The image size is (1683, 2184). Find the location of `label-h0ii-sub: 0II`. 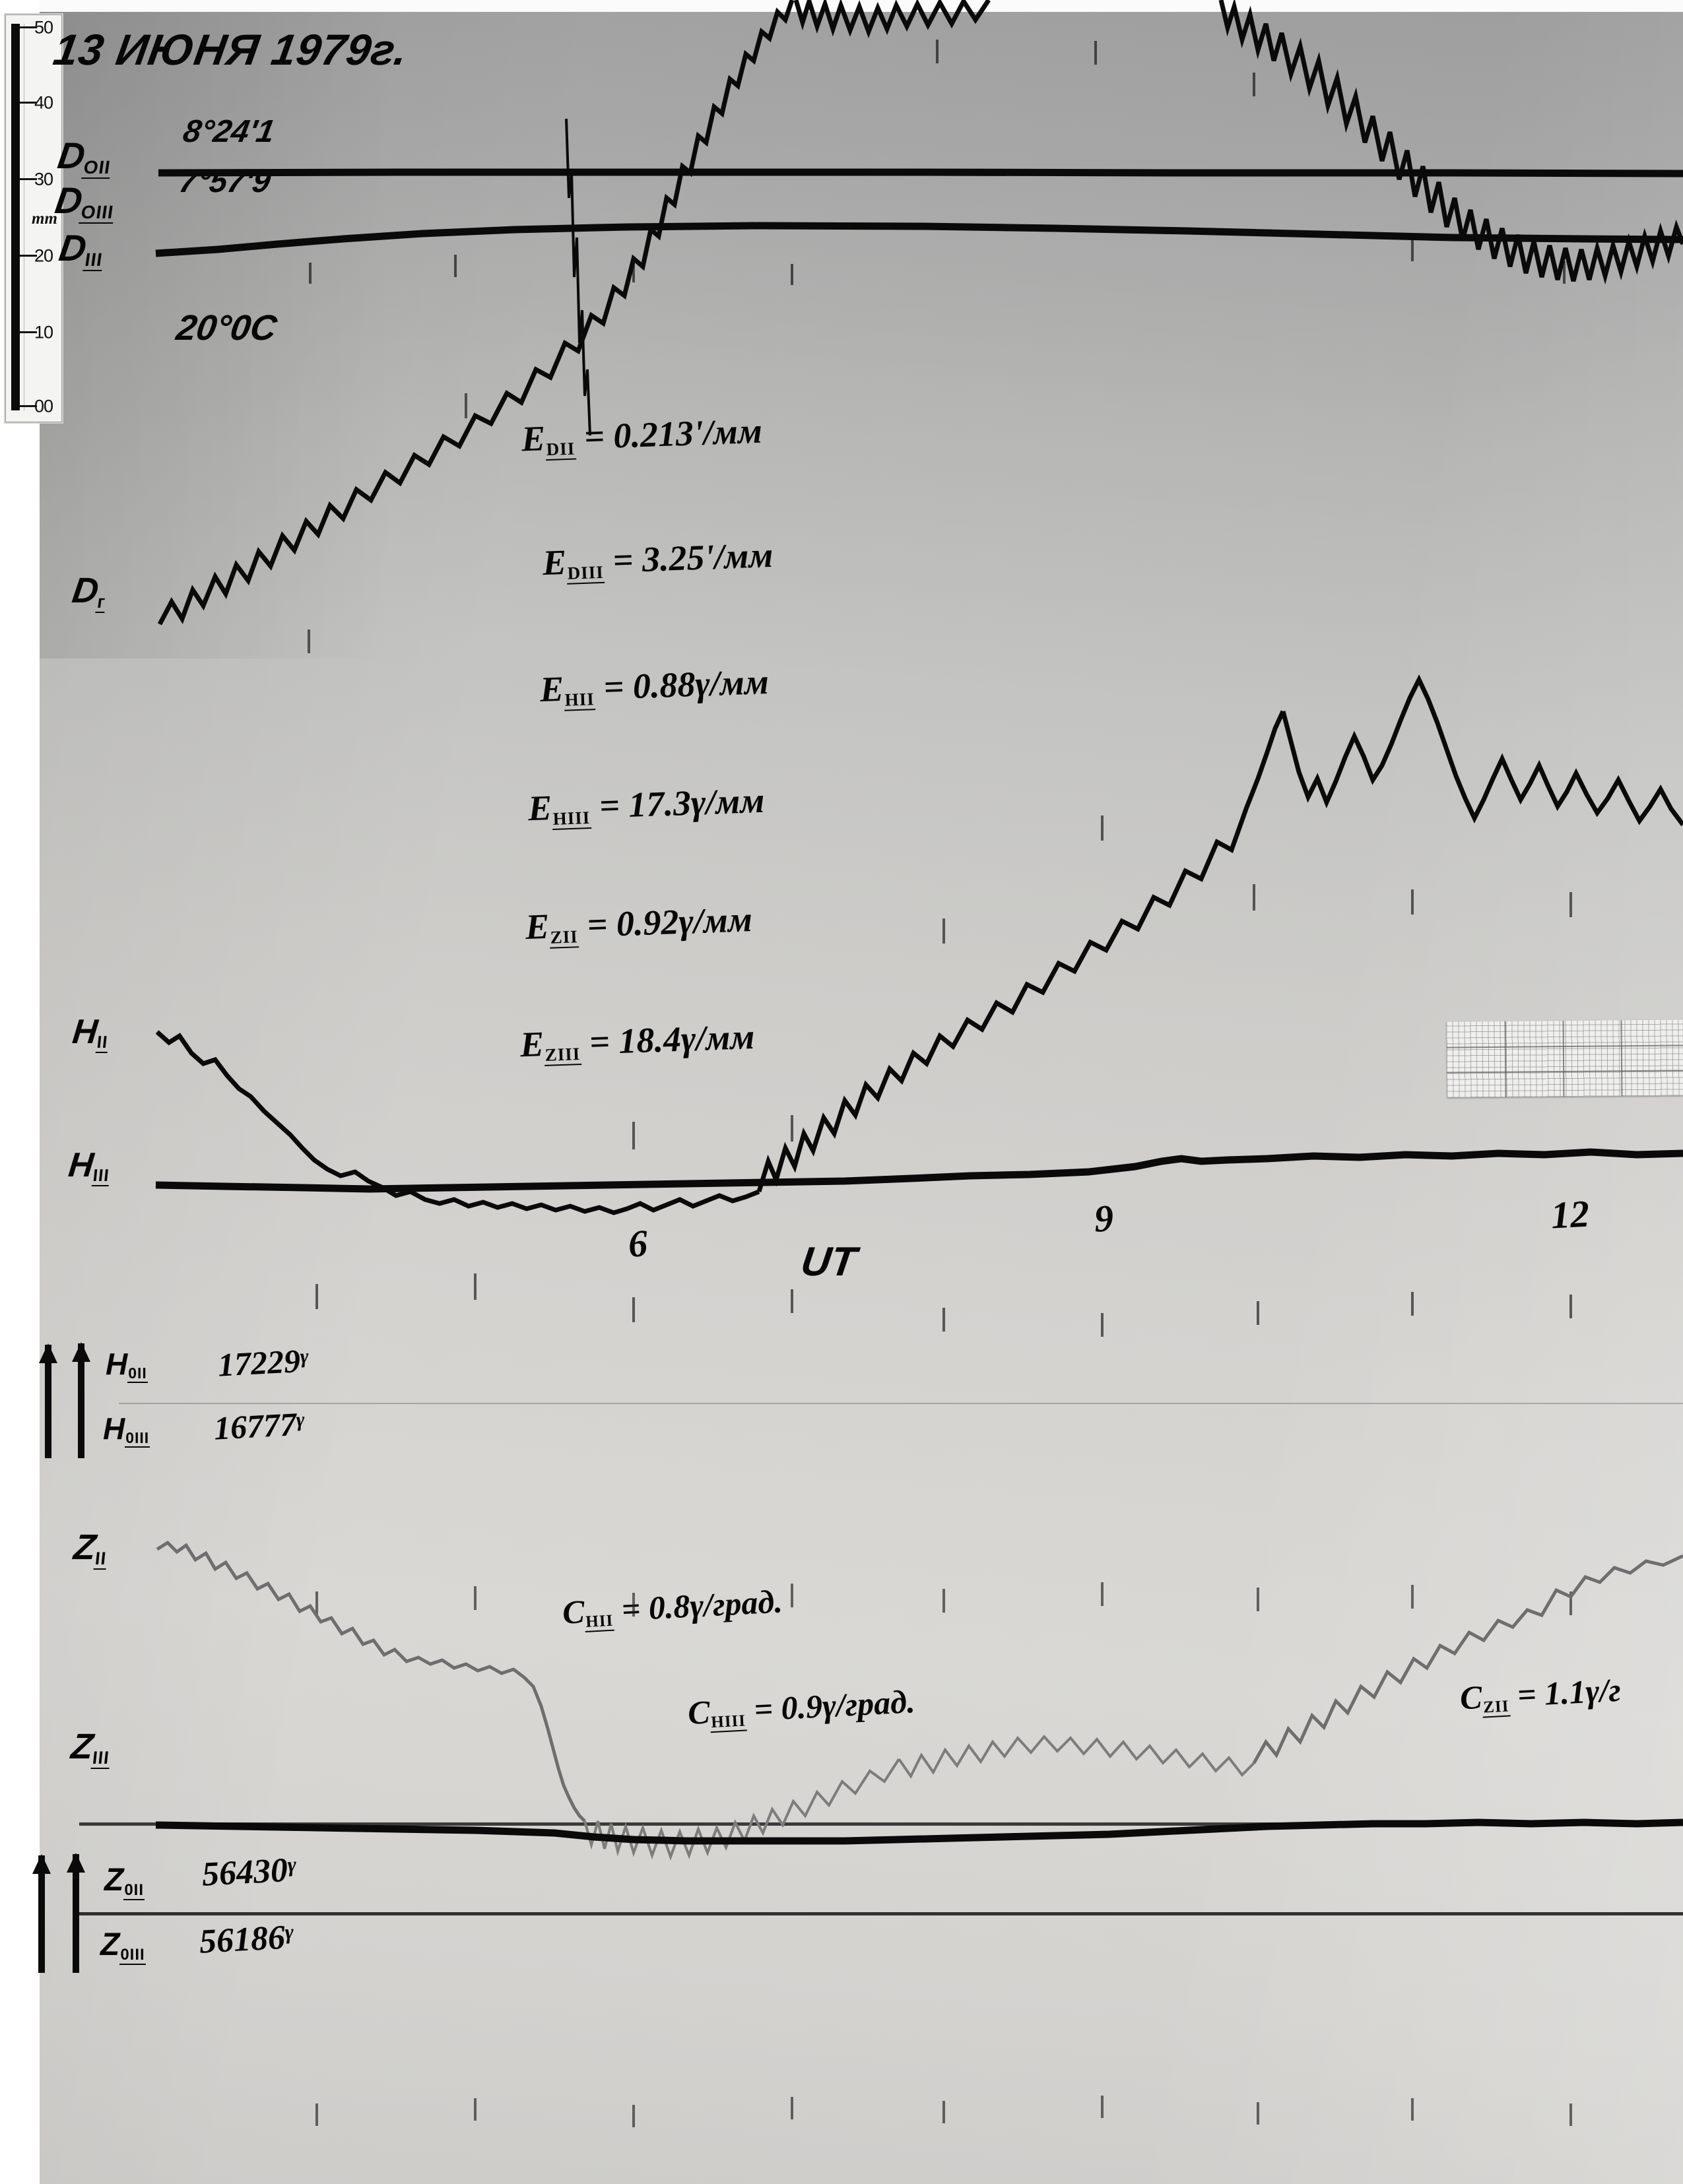

label-h0ii-sub: 0II is located at coordinates (137, 1374).